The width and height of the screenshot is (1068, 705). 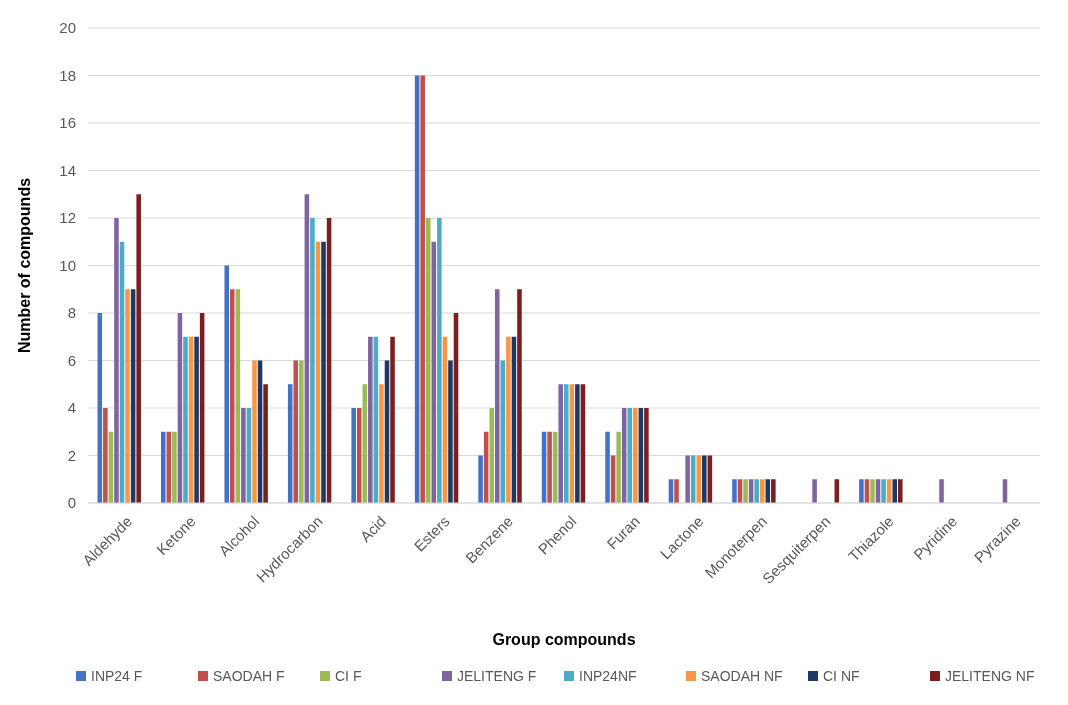 I want to click on legend-label: CI NF, so click(x=841, y=675).